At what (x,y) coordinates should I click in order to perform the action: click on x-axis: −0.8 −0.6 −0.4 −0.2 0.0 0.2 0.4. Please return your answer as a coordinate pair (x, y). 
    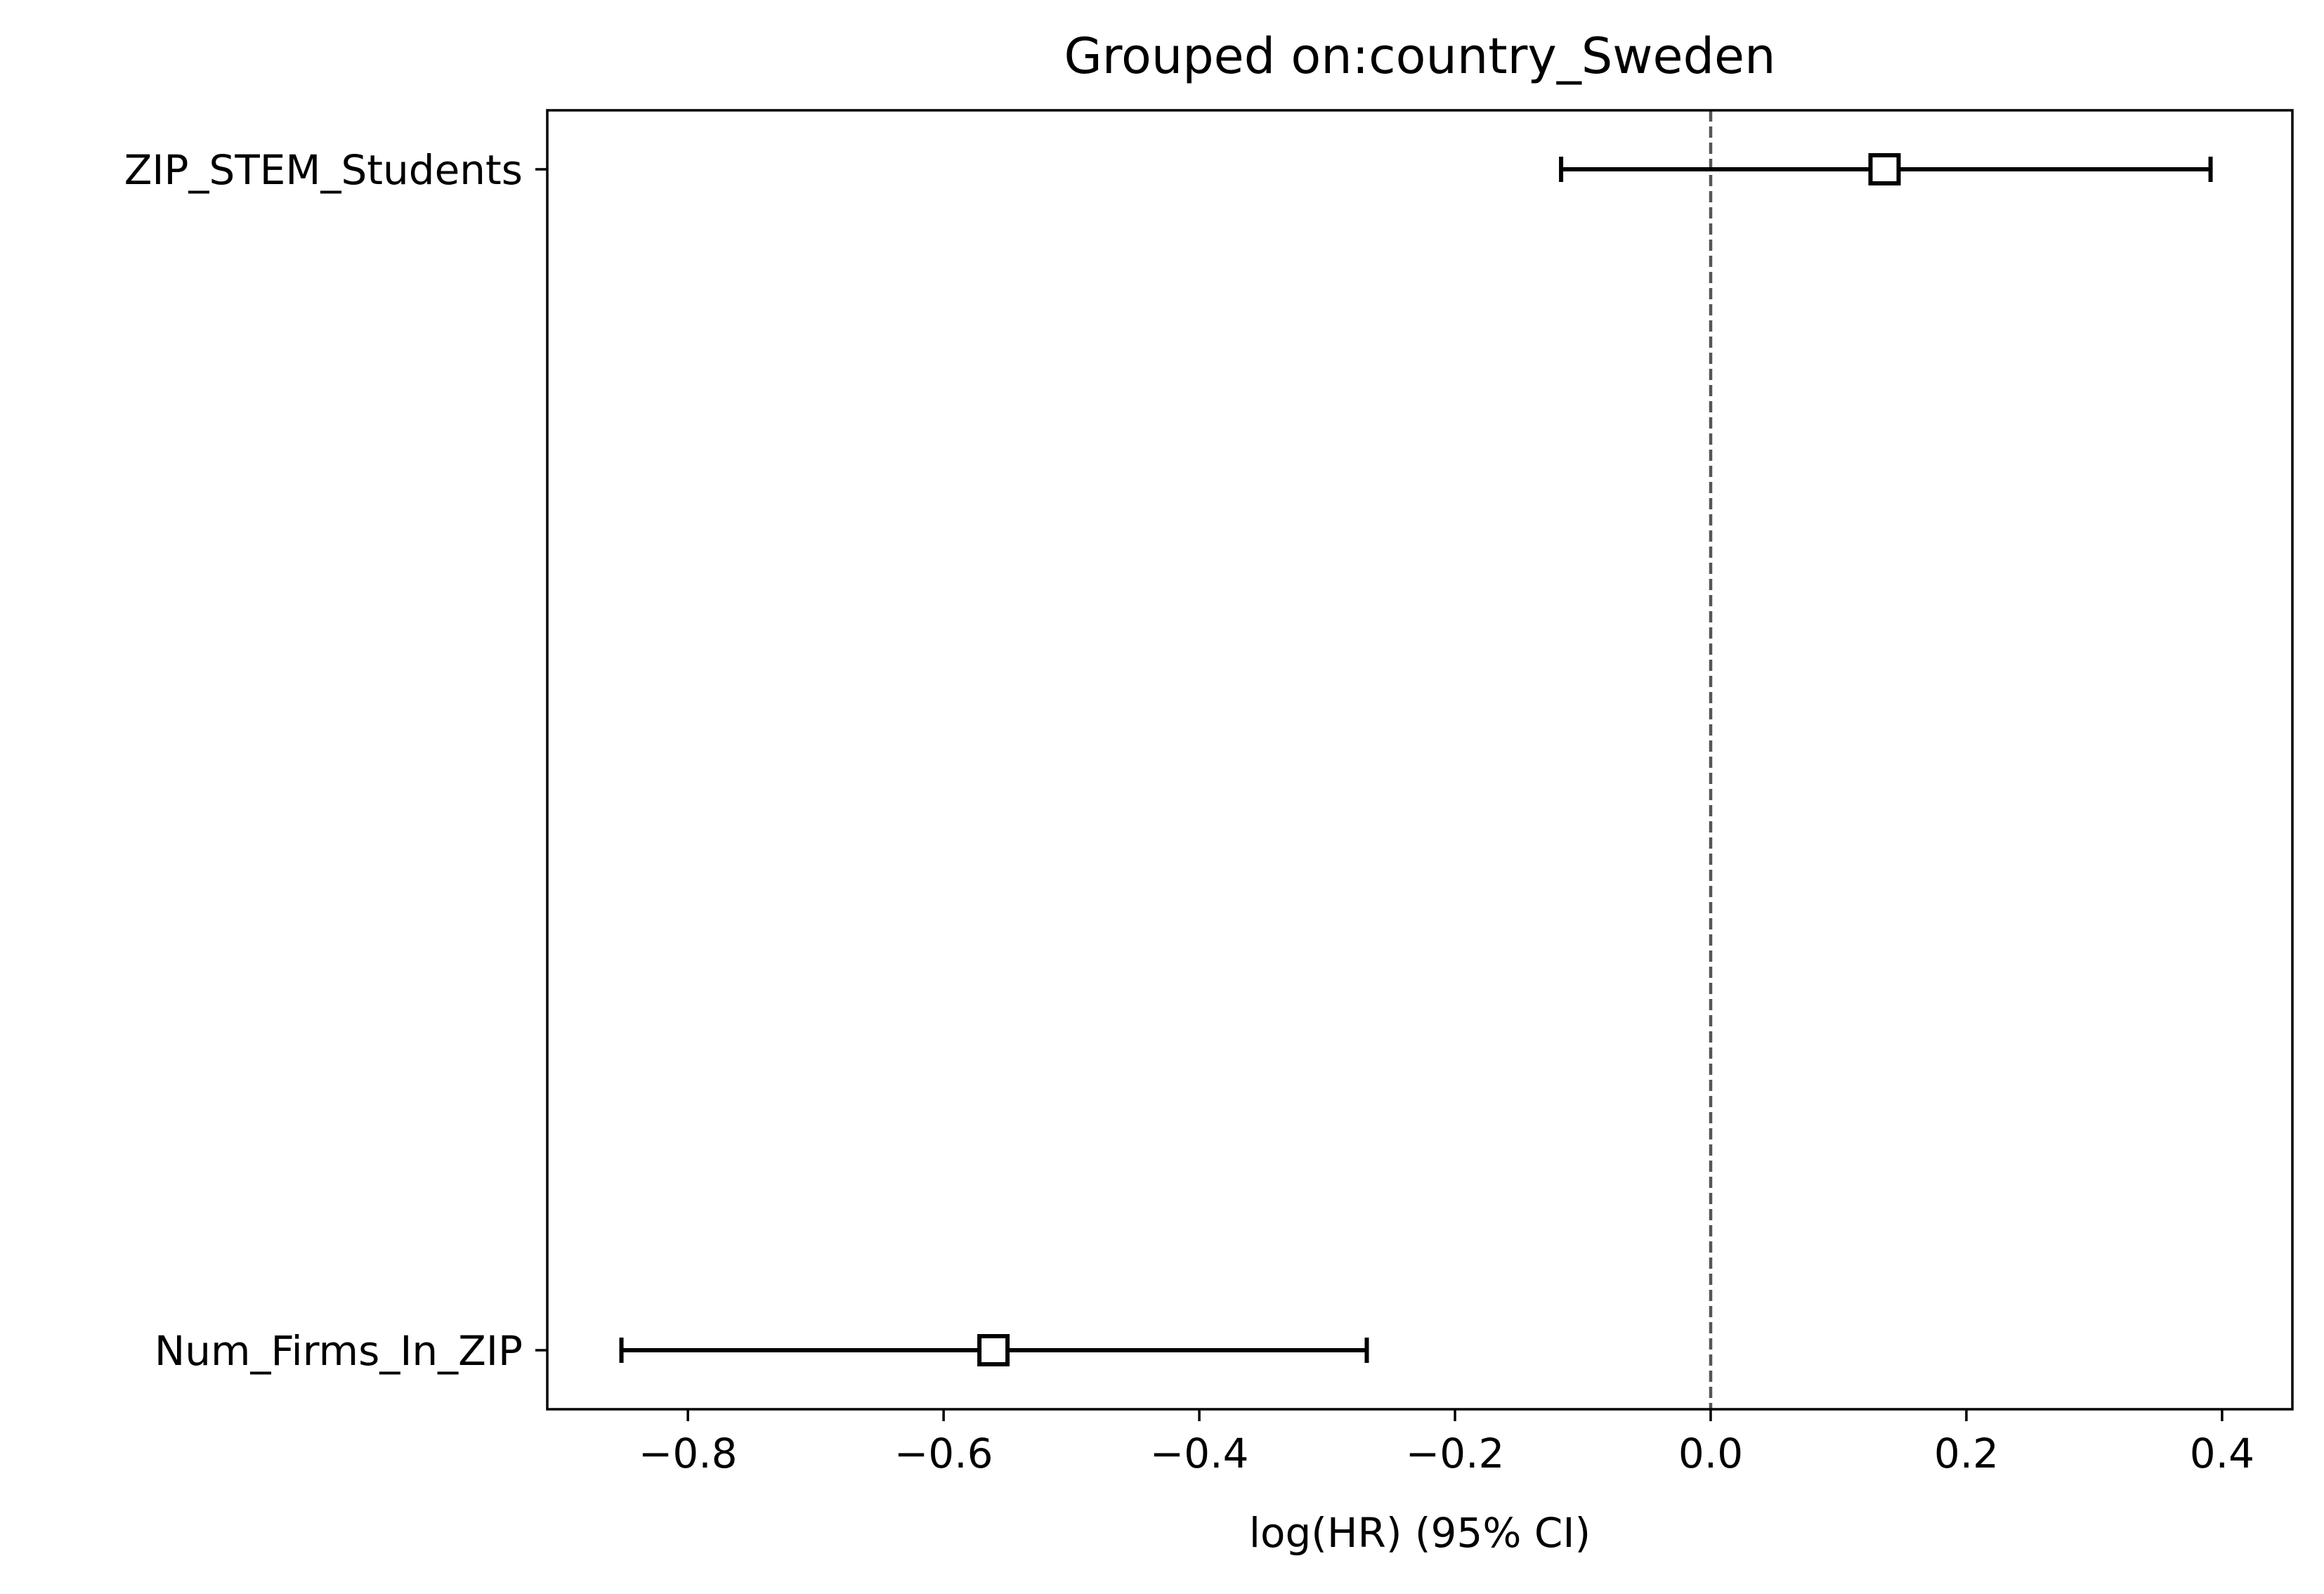
    Looking at the image, I should click on (1446, 1443).